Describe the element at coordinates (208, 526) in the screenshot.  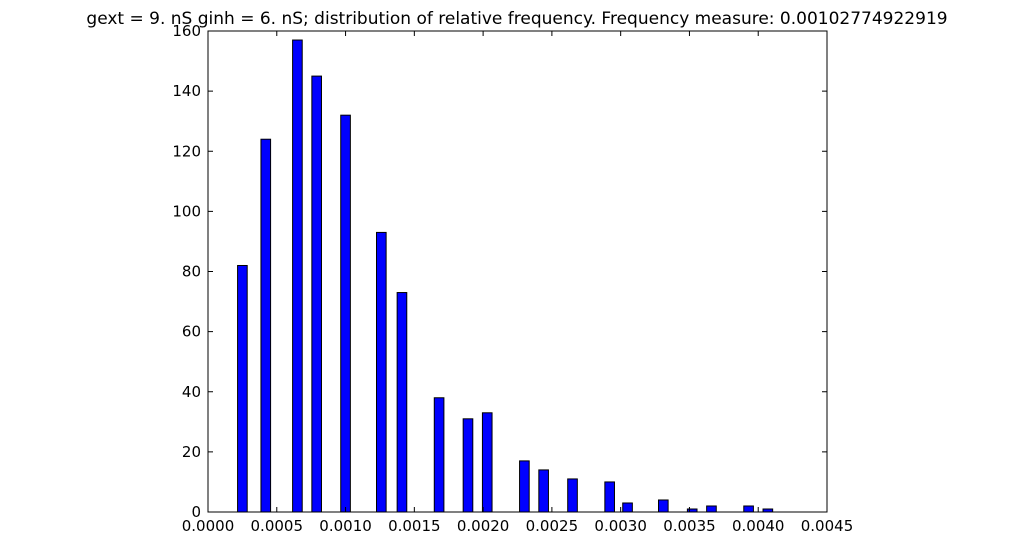
I see `x-tick-label: 0.0000` at that location.